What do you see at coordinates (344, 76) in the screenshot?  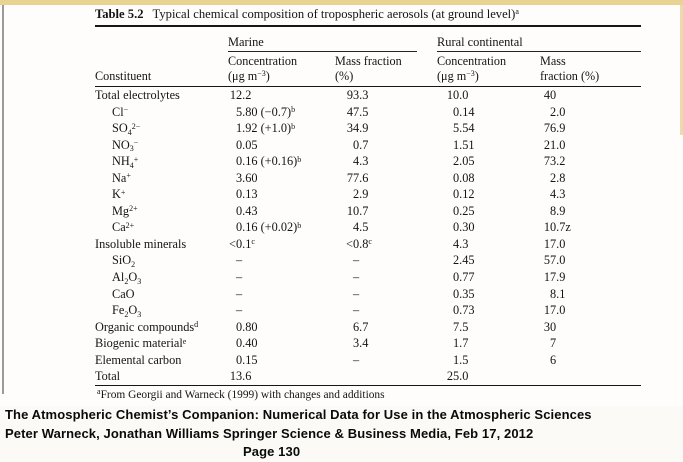 I see `header-line: (%)` at bounding box center [344, 76].